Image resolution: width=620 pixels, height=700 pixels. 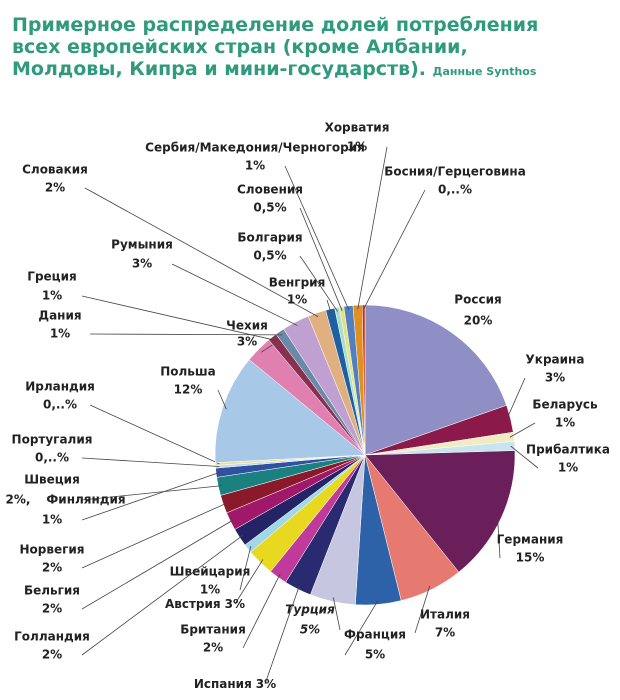 I want to click on slice-label: Испания 3%, so click(x=235, y=684).